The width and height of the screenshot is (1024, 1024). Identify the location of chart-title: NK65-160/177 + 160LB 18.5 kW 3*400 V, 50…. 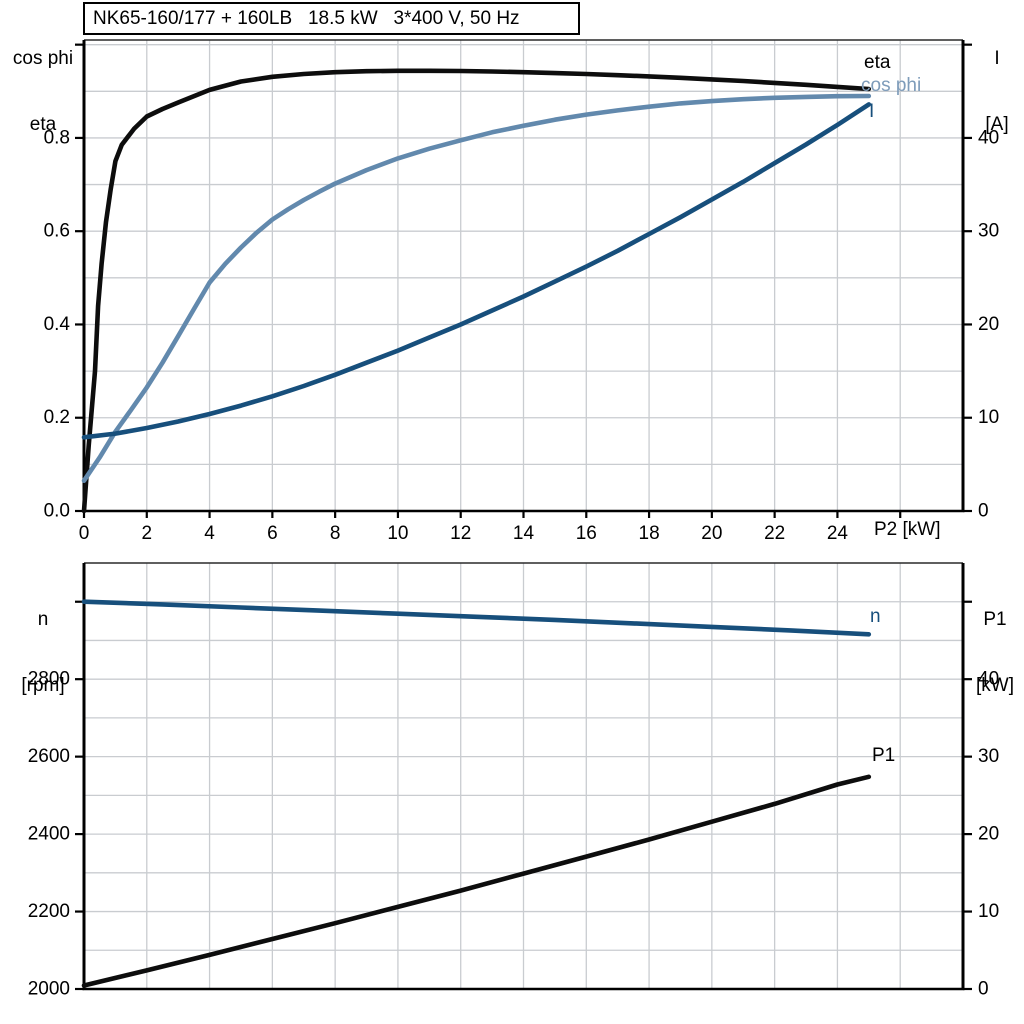
(306, 18).